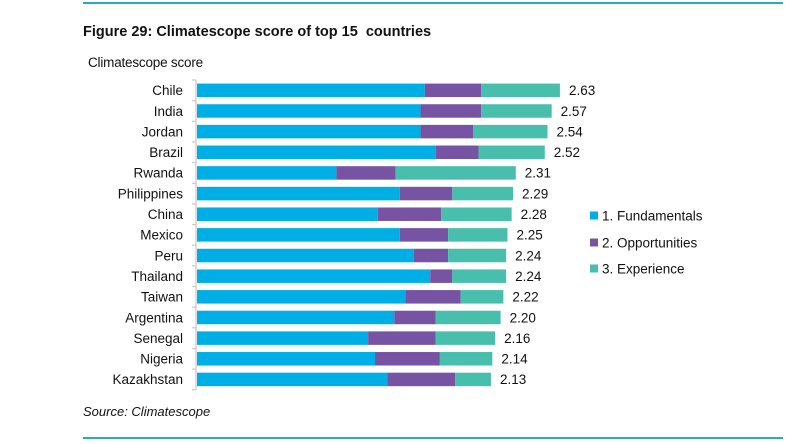 The height and width of the screenshot is (444, 790). What do you see at coordinates (145, 62) in the screenshot?
I see `axis-label: Climatescope score` at bounding box center [145, 62].